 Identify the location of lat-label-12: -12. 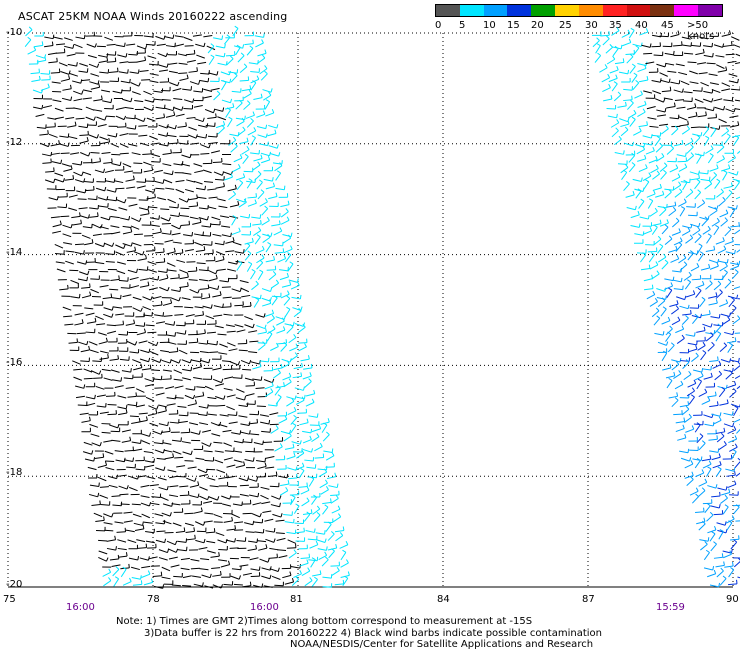
(14, 142).